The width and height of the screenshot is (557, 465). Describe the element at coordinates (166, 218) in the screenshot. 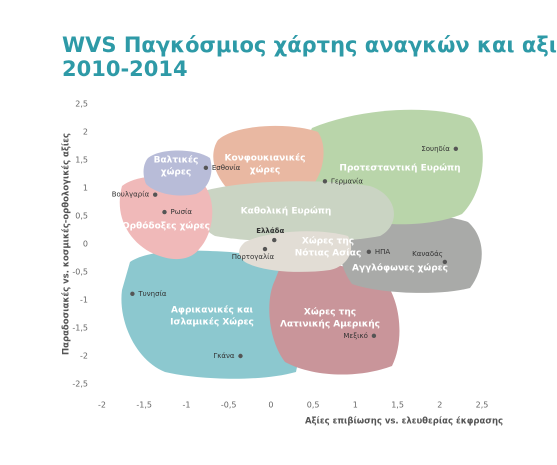

I see `region-orthodox` at that location.